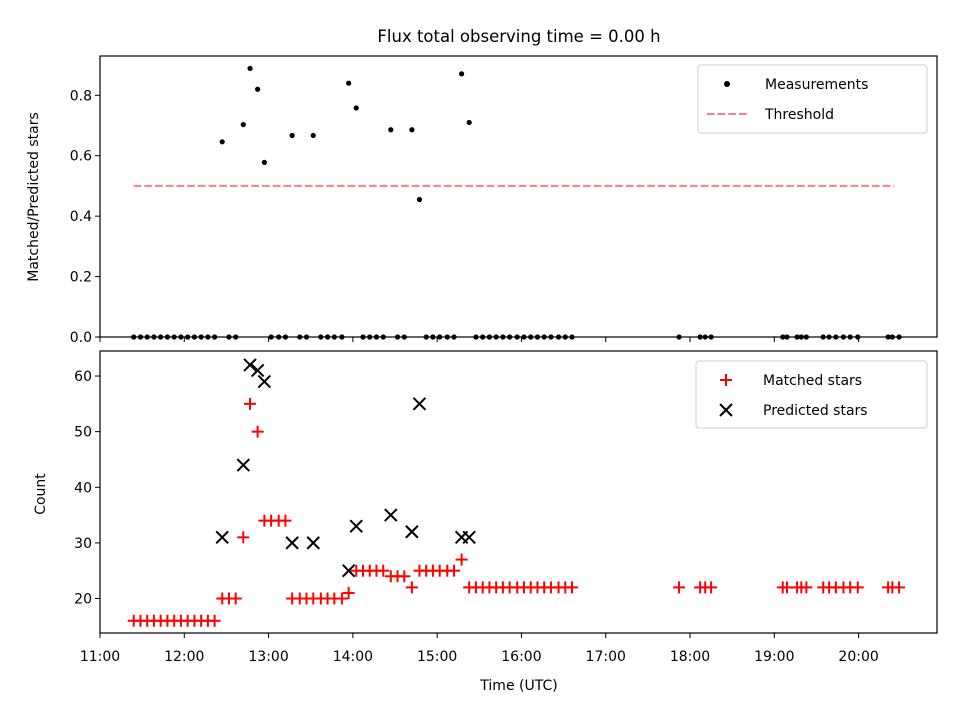  I want to click on x-tick-label: 13:00, so click(268, 657).